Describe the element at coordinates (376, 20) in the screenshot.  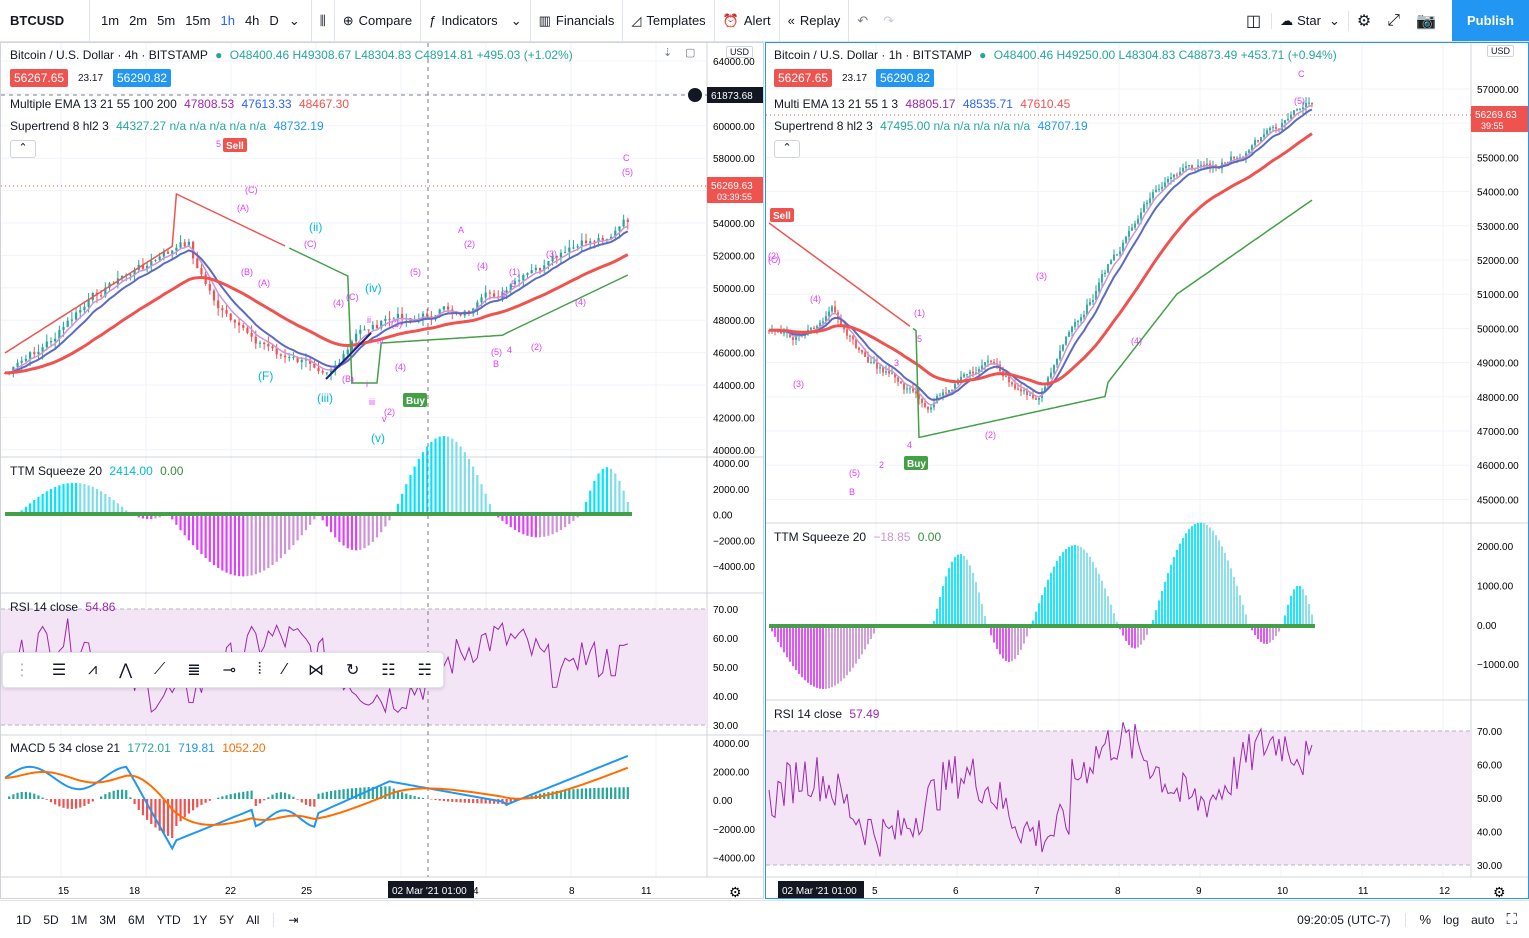
I see `compare-button: ⊕ Compare` at that location.